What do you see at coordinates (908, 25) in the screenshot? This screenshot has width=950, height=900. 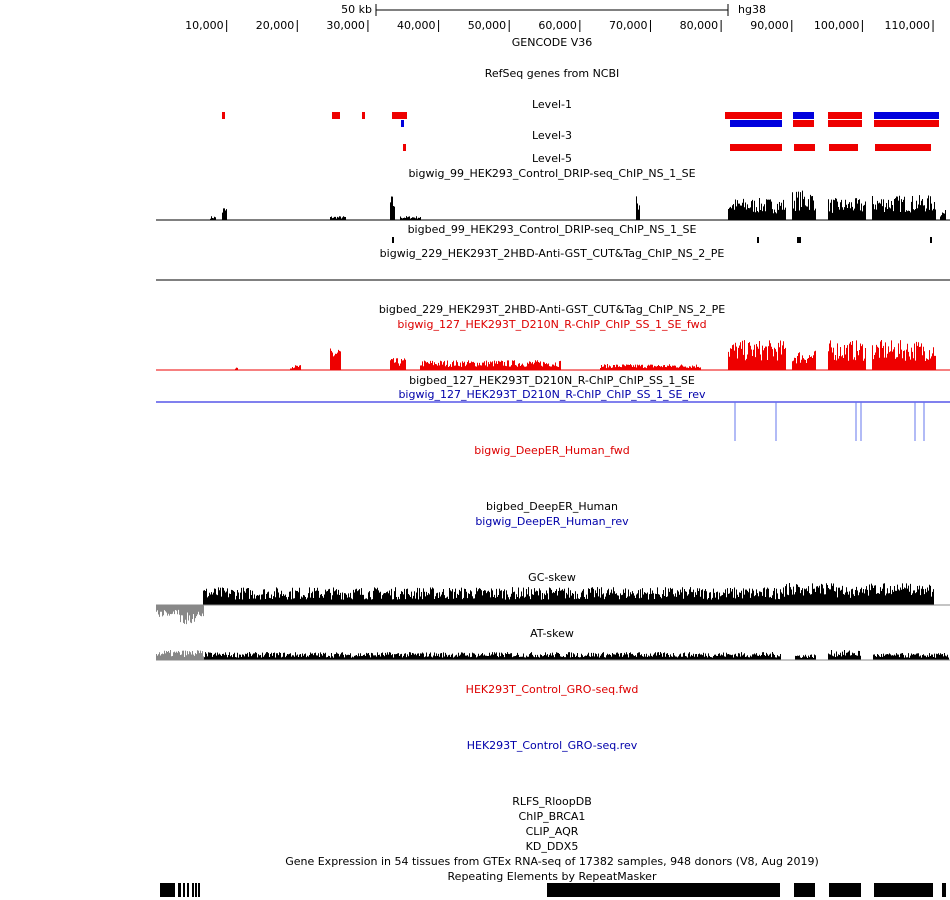 I see `ruler-label: 110,000` at bounding box center [908, 25].